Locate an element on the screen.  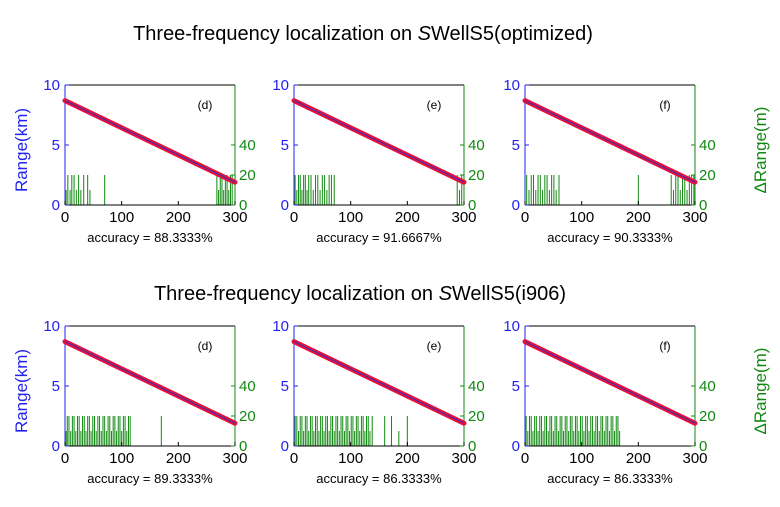
accuracy-label: accuracy = 91.6667% is located at coordinates (379, 237).